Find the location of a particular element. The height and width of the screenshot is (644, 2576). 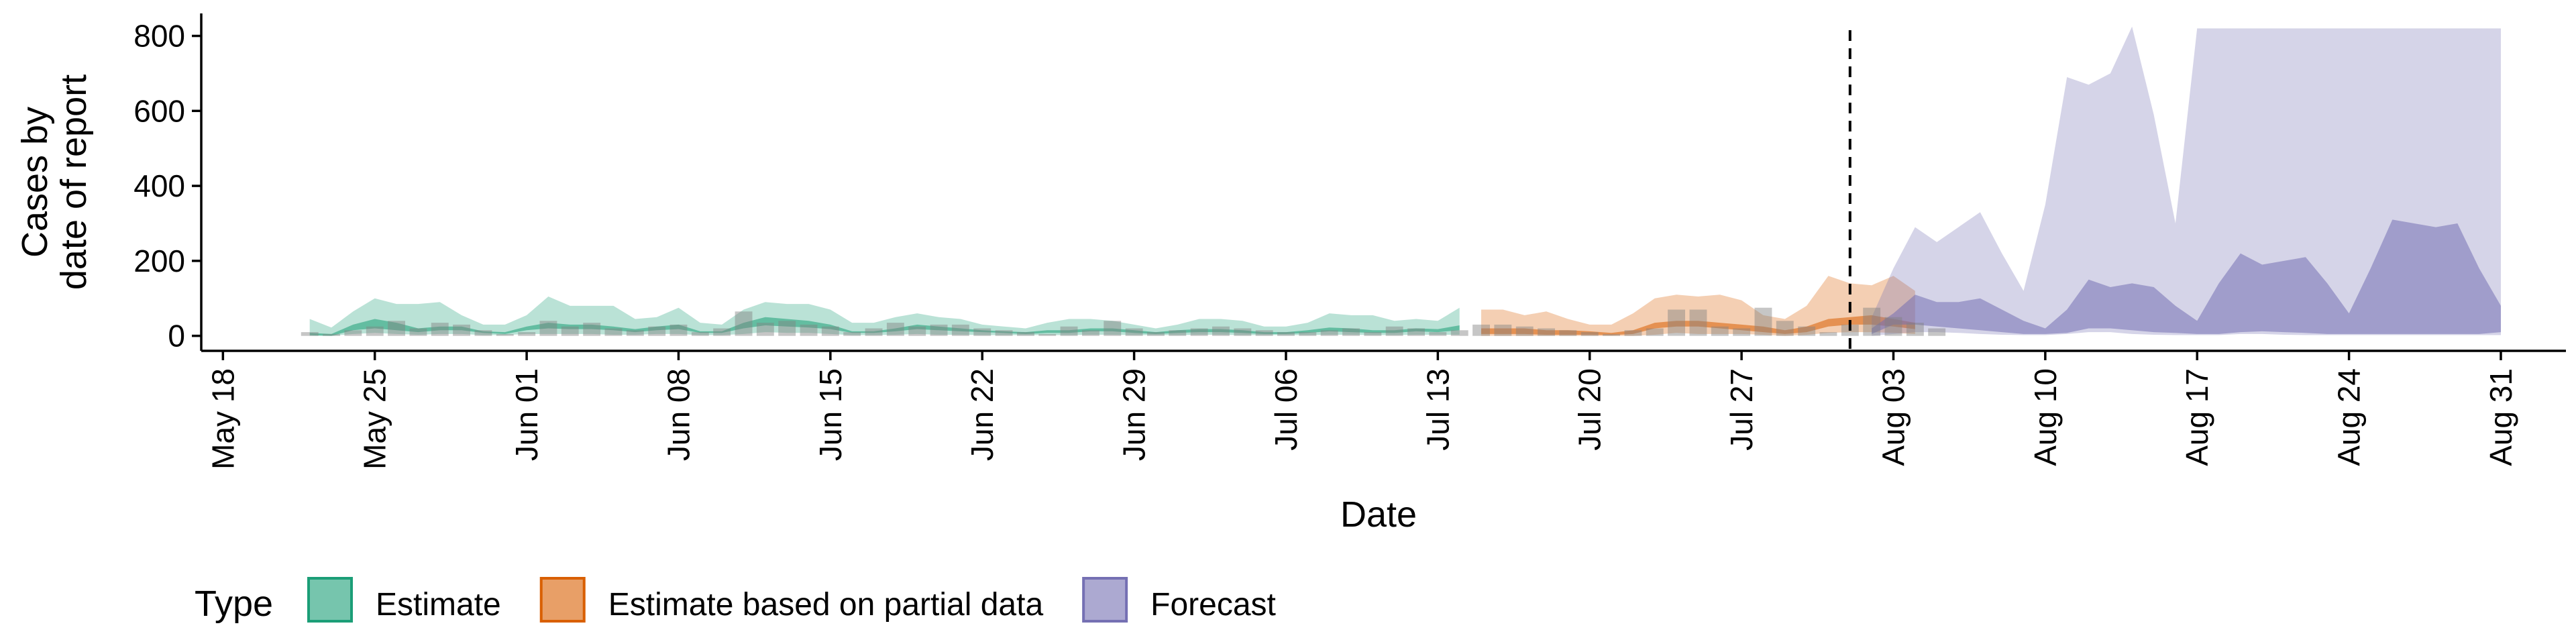

y-axis-title-line: date of report is located at coordinates (74, 182).